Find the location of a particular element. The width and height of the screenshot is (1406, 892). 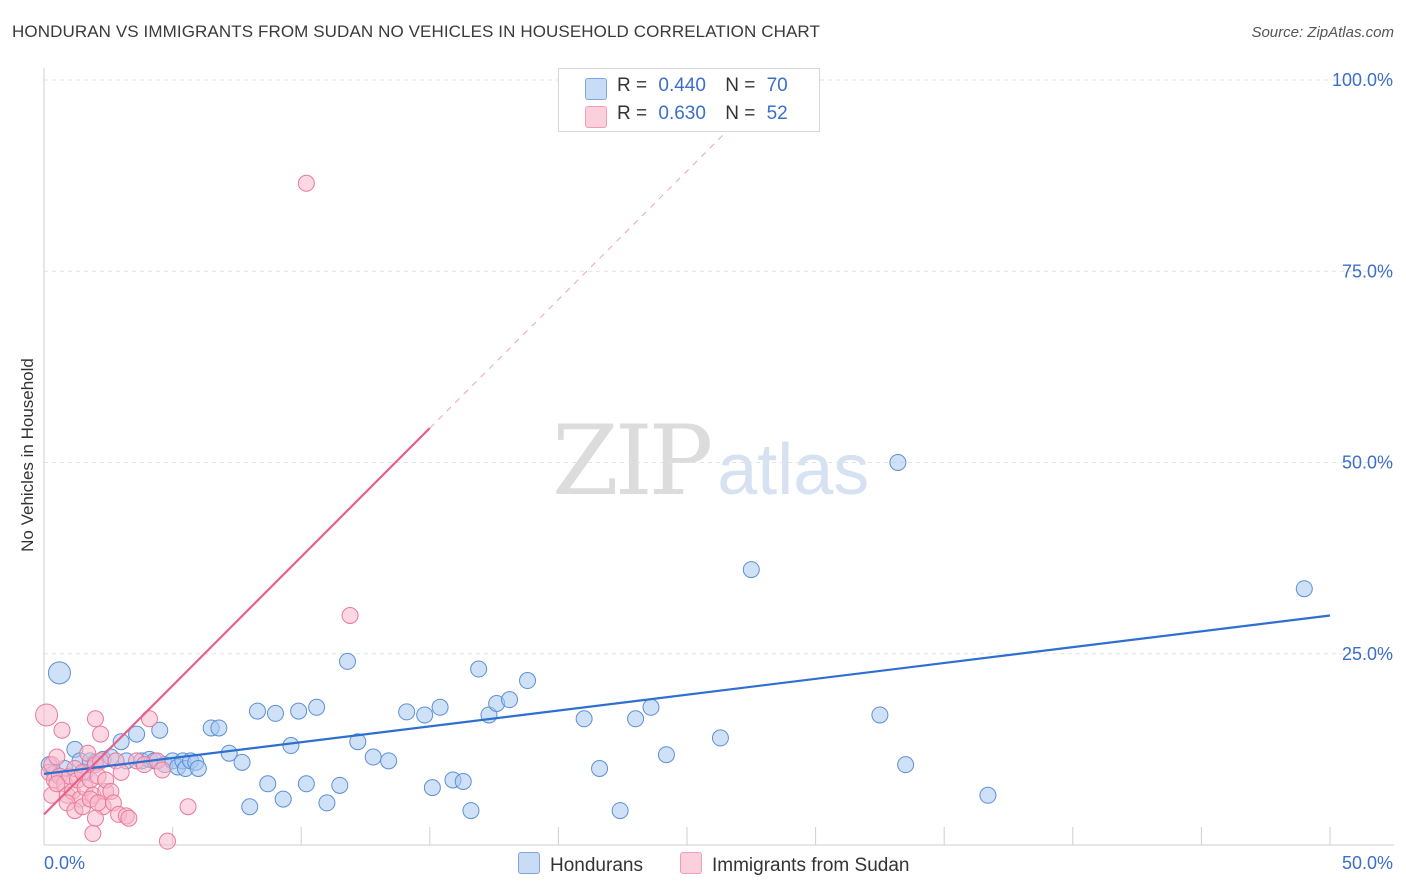

watermark: ZIP atlas is located at coordinates (710, 461).